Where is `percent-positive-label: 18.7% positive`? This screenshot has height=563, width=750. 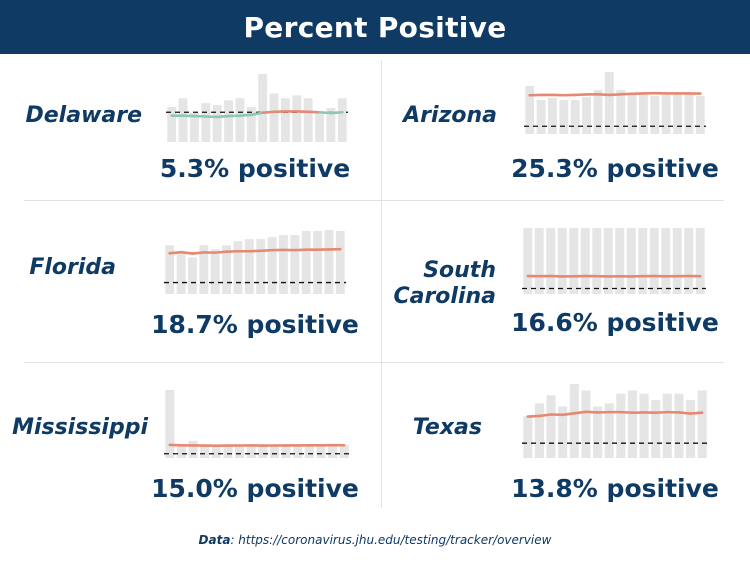
percent-positive-label: 18.7% positive is located at coordinates (255, 324).